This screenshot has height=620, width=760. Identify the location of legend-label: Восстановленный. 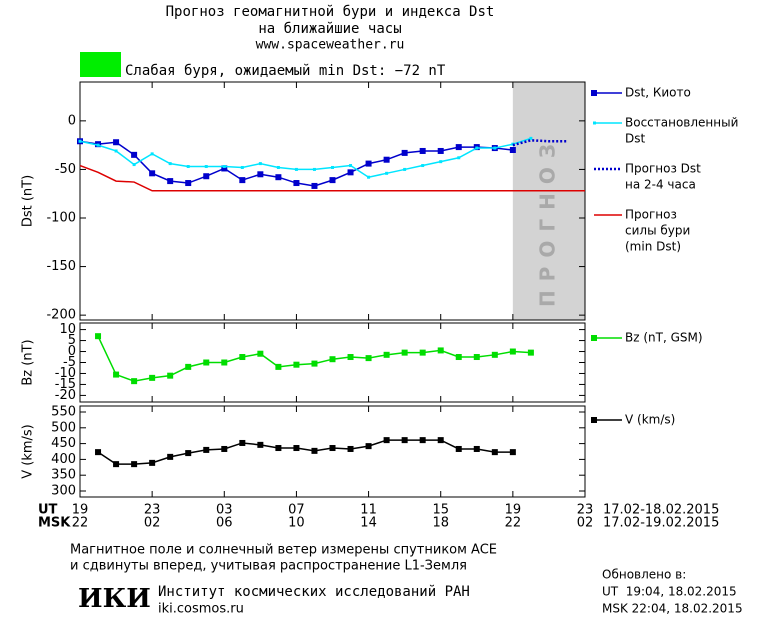
(681, 123).